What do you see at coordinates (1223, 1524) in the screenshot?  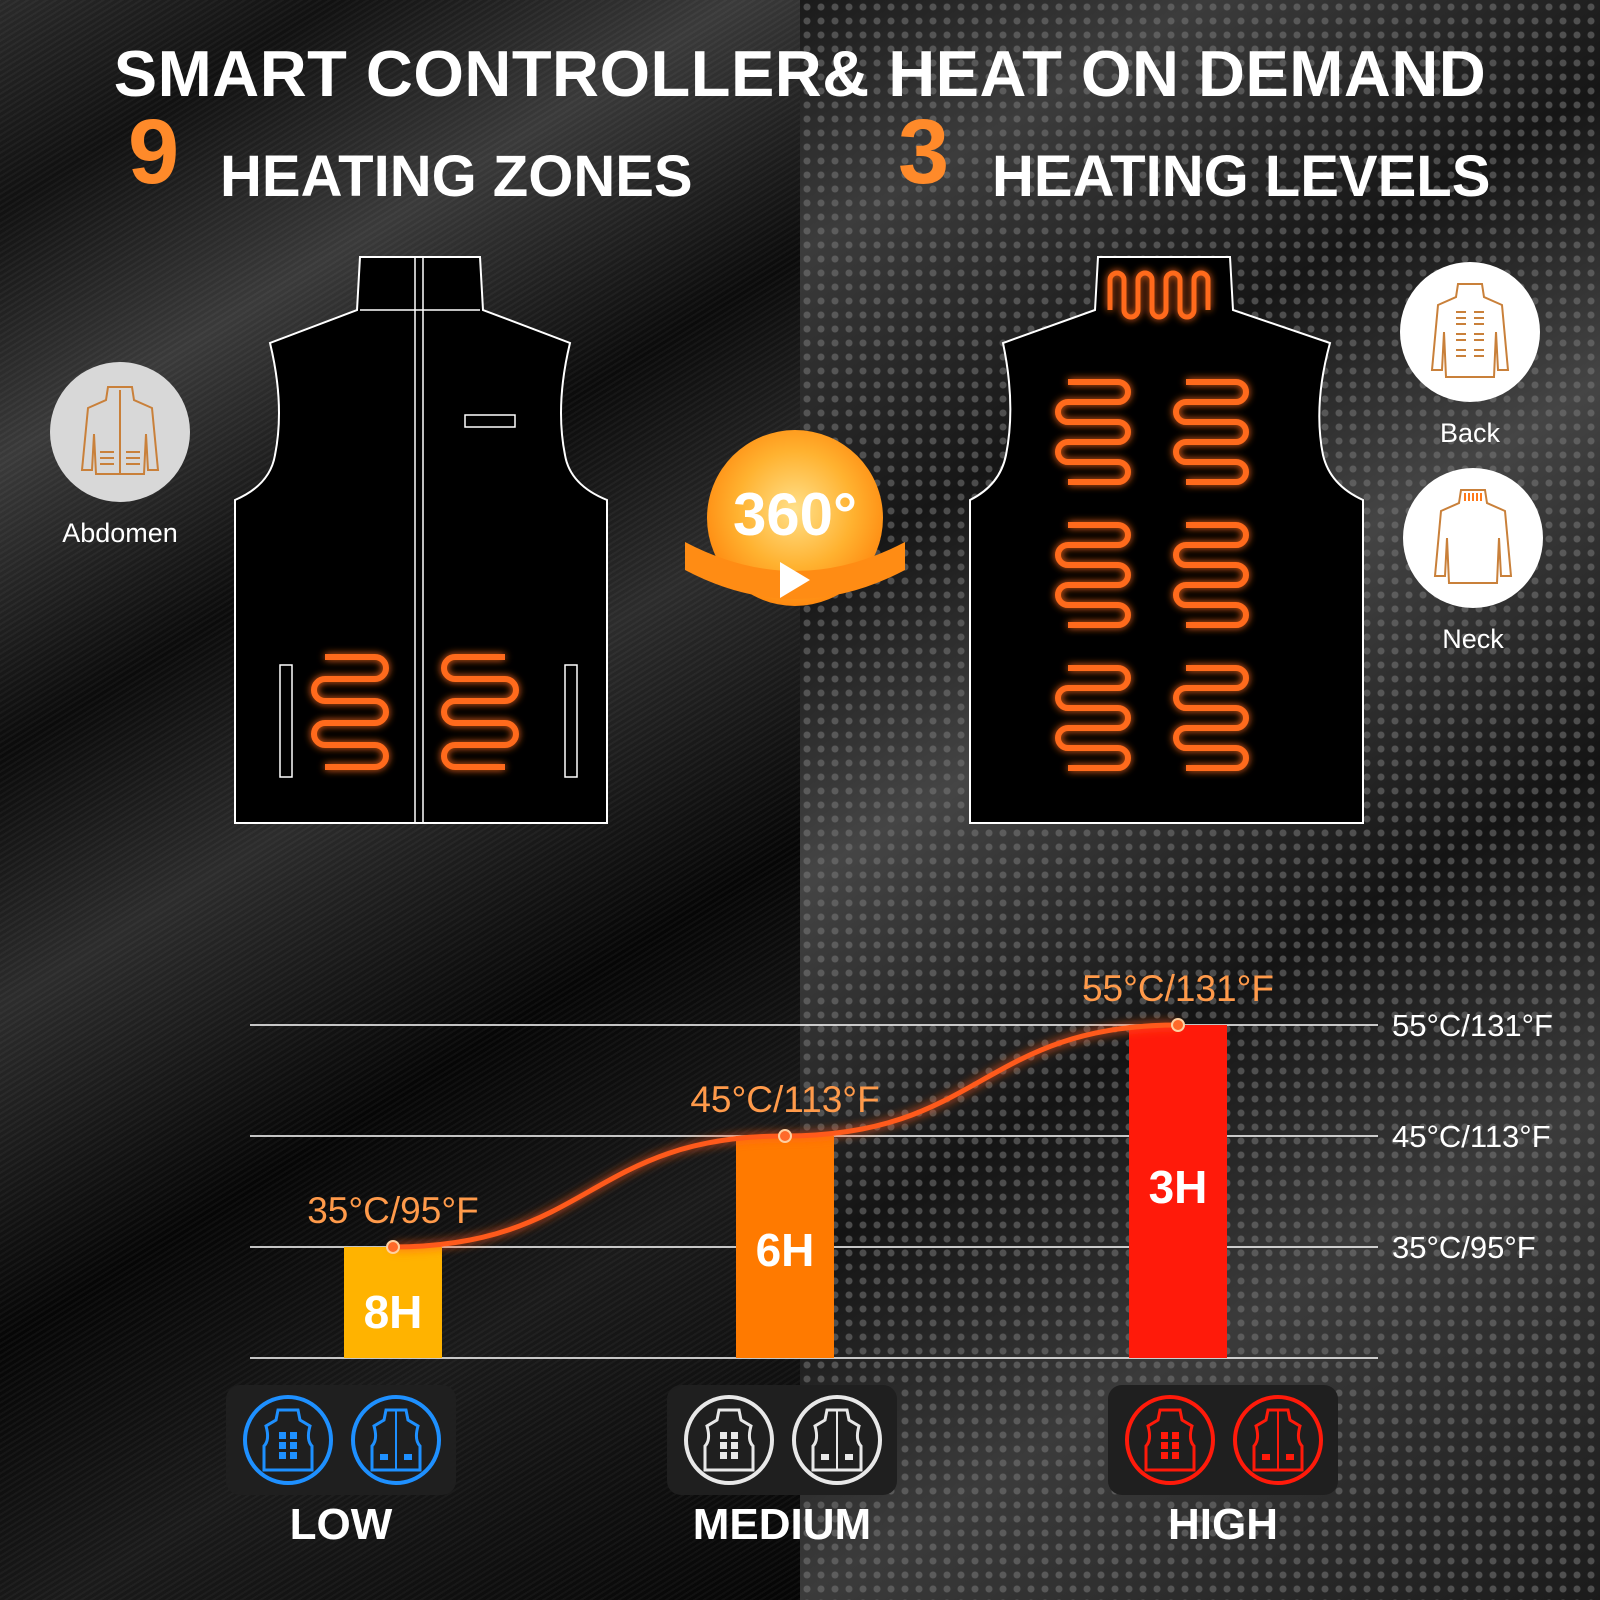 I see `level-name-high: HIGH` at bounding box center [1223, 1524].